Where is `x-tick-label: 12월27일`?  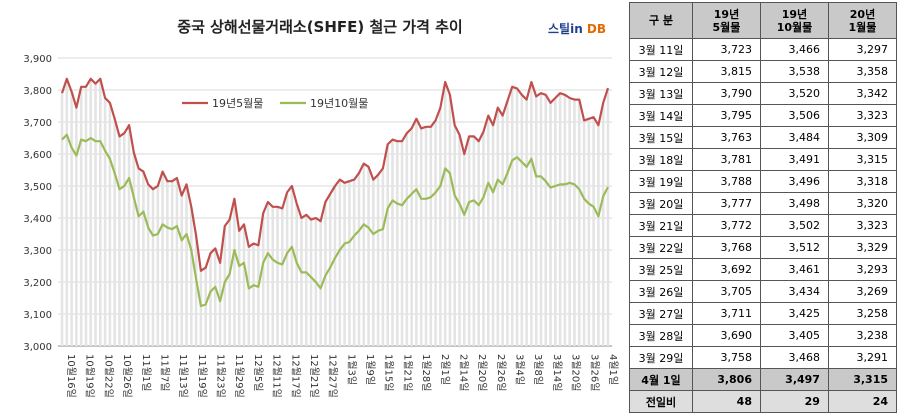
x-tick-label: 12월27일 is located at coordinates (333, 376).